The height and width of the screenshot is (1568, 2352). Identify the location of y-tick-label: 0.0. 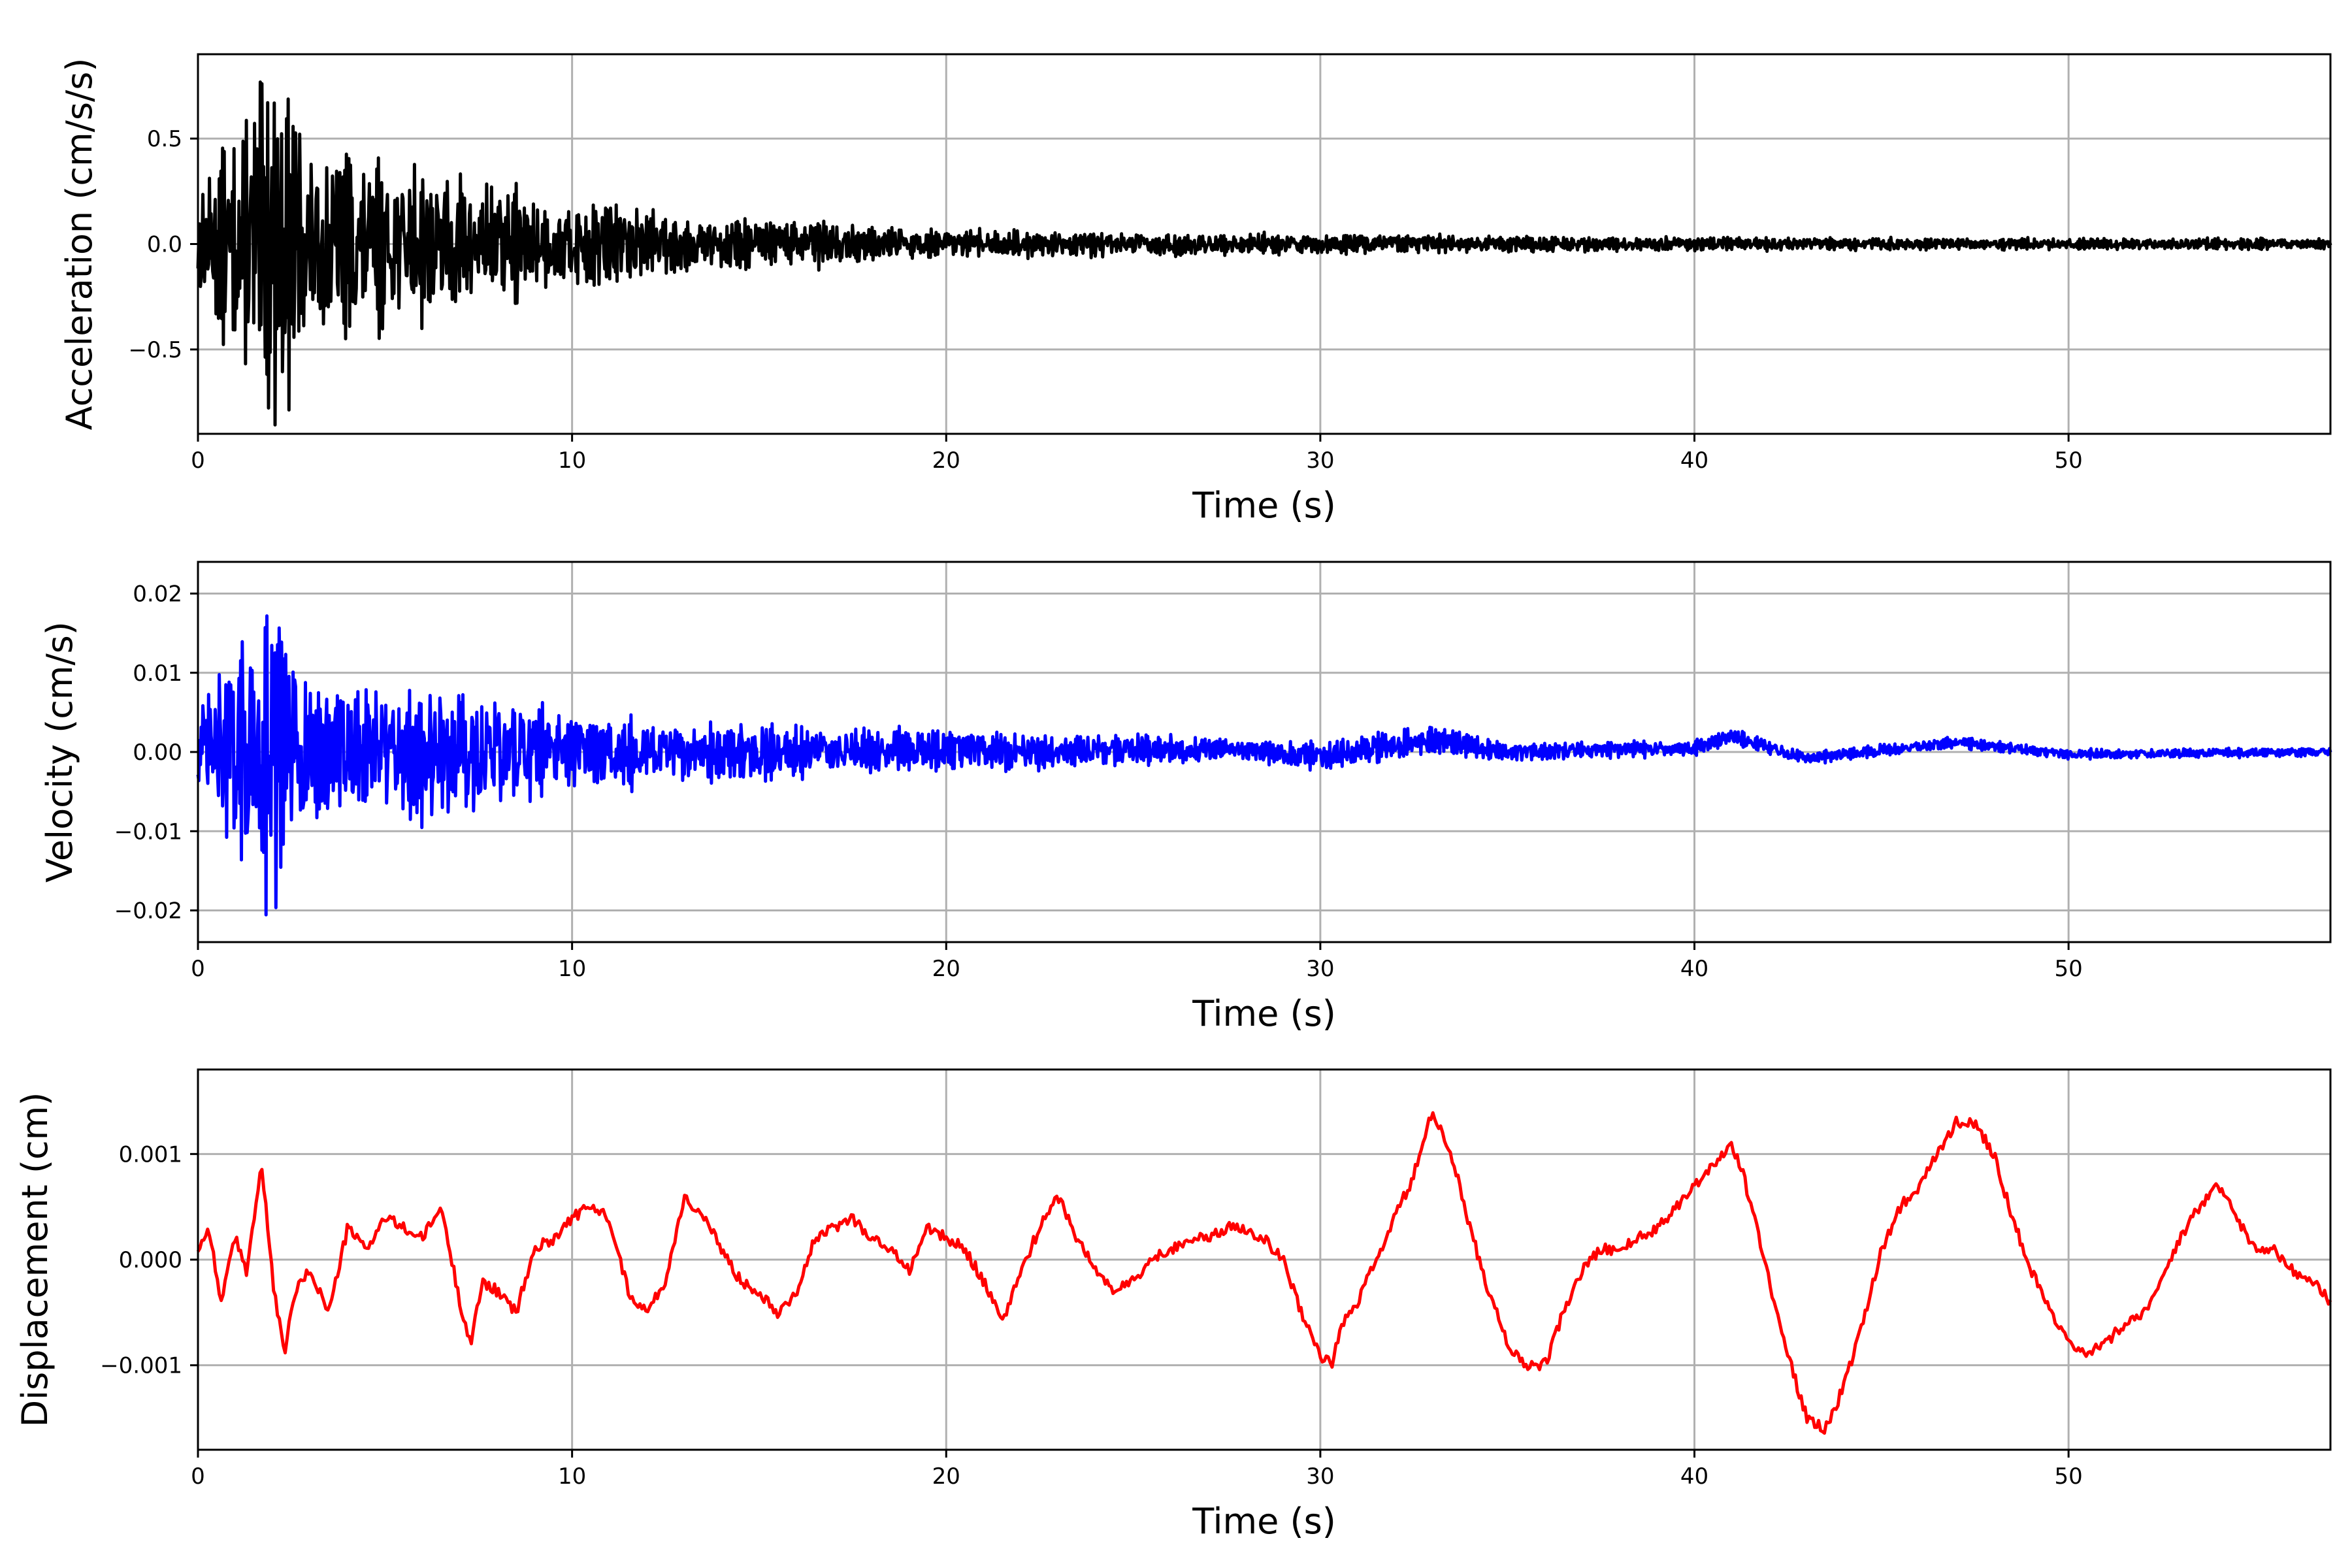
(164, 245).